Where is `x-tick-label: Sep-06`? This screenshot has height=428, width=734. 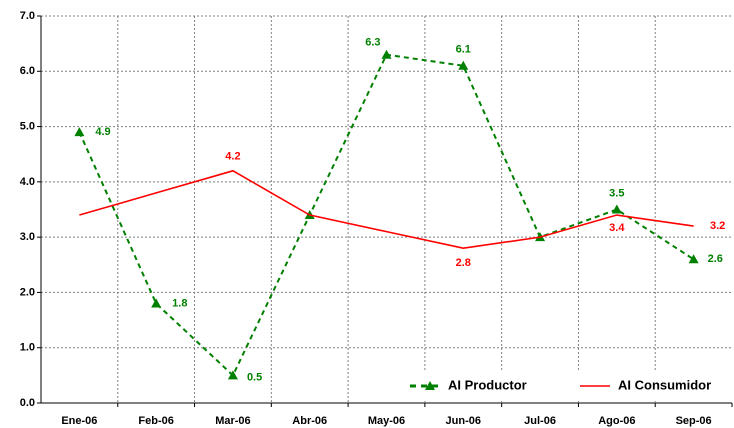 x-tick-label: Sep-06 is located at coordinates (694, 421).